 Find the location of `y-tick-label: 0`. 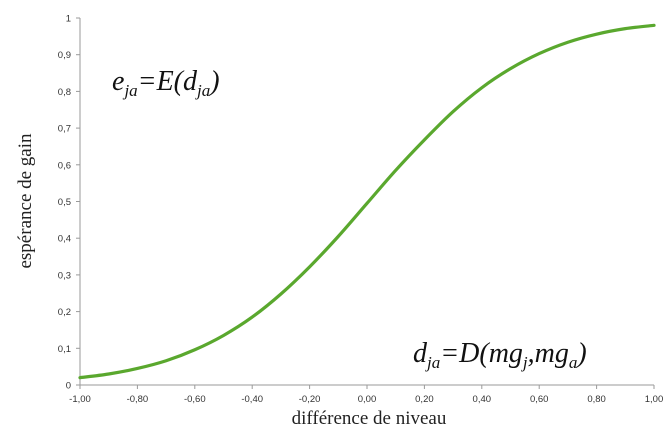

y-tick-label: 0 is located at coordinates (68, 386).